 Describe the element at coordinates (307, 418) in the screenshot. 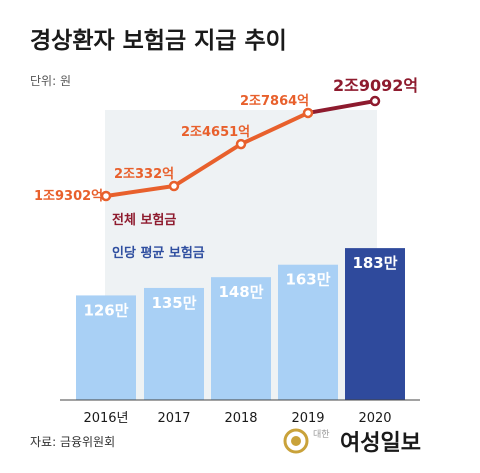

I see `x-tick-label: 2019` at that location.